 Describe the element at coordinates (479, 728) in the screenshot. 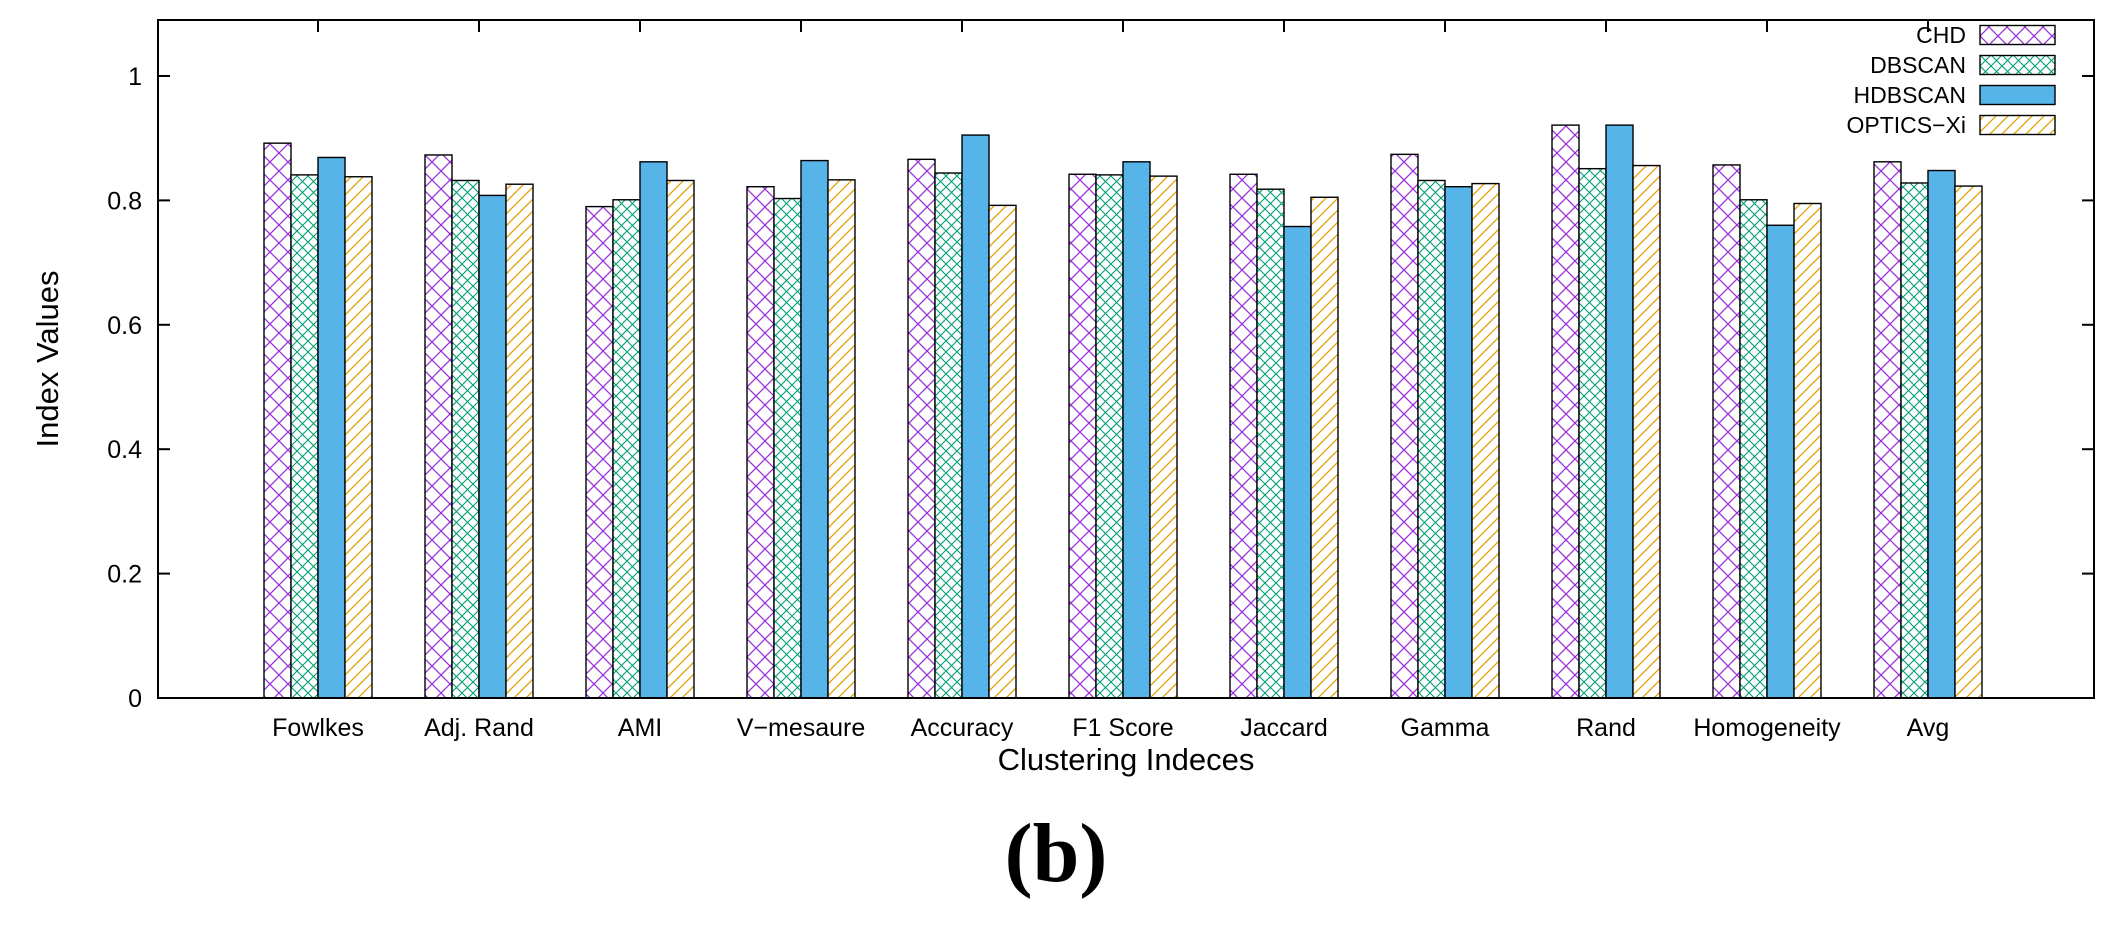

I see `x-tick-label: Adj. Rand` at that location.